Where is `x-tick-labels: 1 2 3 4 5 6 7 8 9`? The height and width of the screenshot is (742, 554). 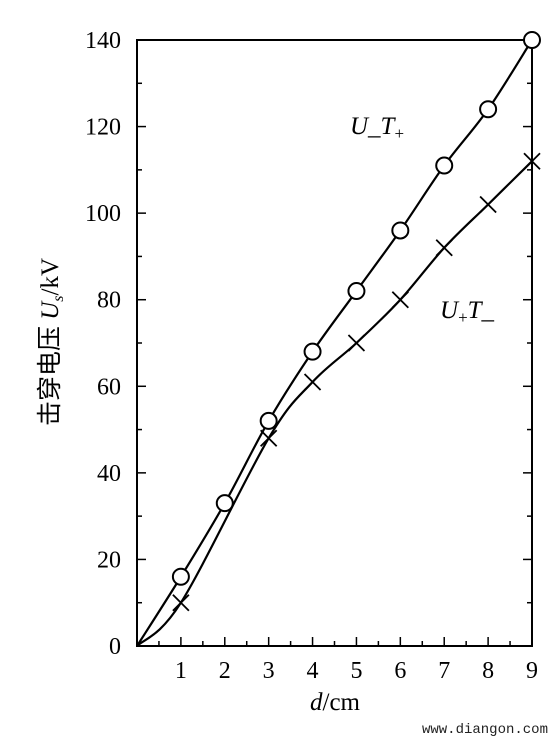 x-tick-labels: 1 2 3 4 5 6 7 8 9 is located at coordinates (356, 671).